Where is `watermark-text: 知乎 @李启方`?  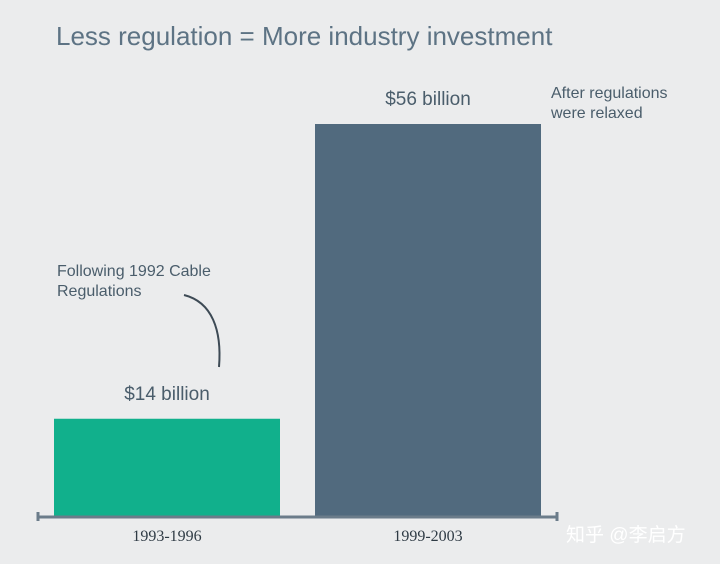
watermark-text: 知乎 @李启方 is located at coordinates (626, 535).